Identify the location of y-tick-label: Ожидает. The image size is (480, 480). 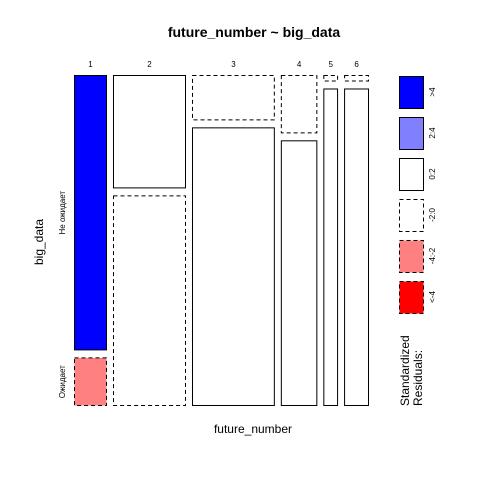
(62, 381).